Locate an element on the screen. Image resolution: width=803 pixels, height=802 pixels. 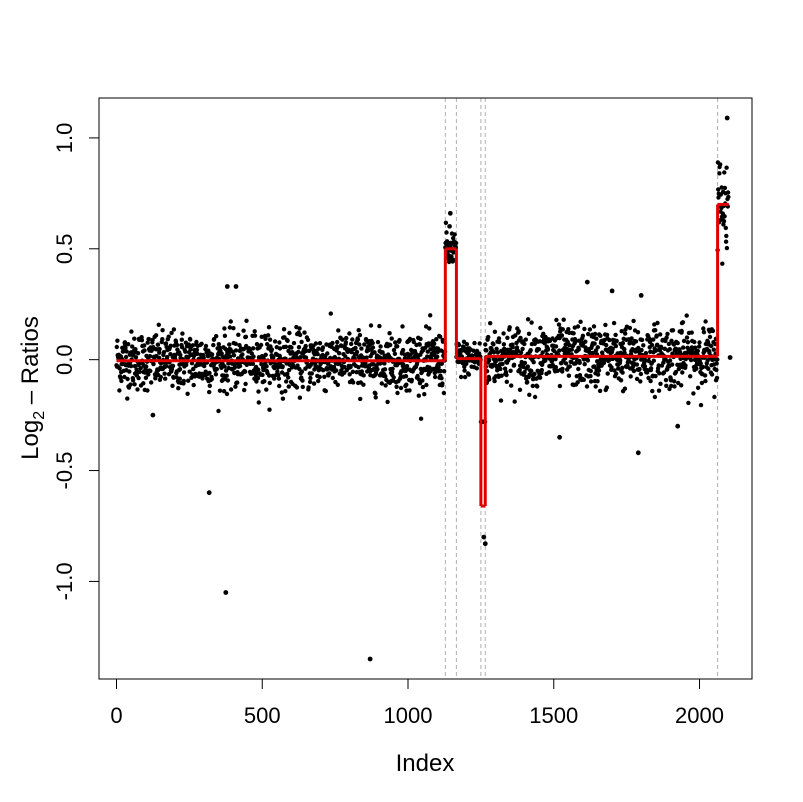
x-tick-label: 0 is located at coordinates (116, 715).